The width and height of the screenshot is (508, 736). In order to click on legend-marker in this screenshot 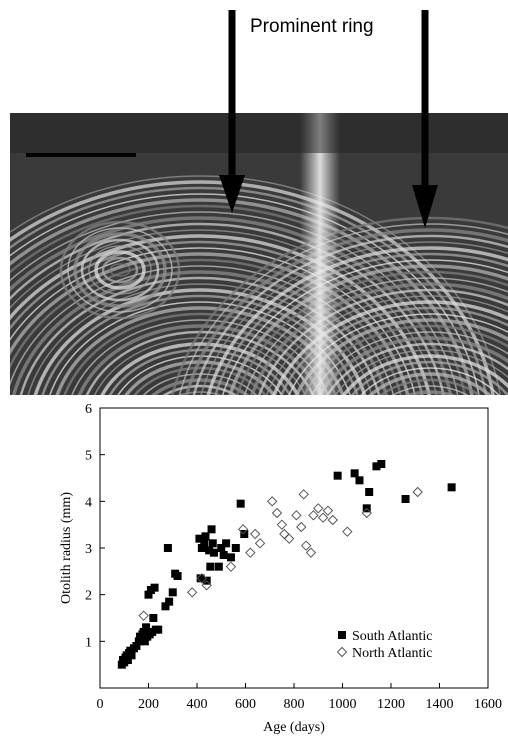, I will do `click(342, 635)`.